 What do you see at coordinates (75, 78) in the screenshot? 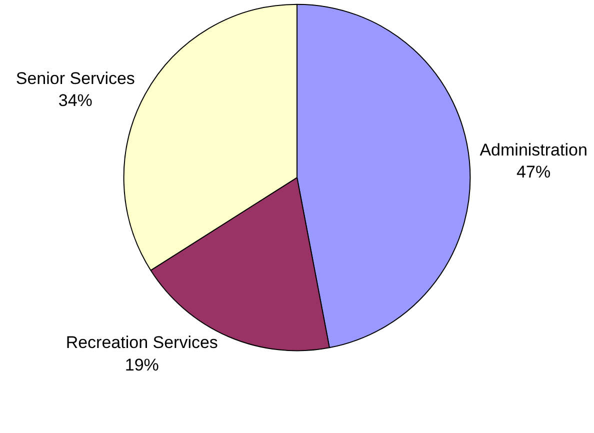
I see `slice-label: Senior Services` at bounding box center [75, 78].